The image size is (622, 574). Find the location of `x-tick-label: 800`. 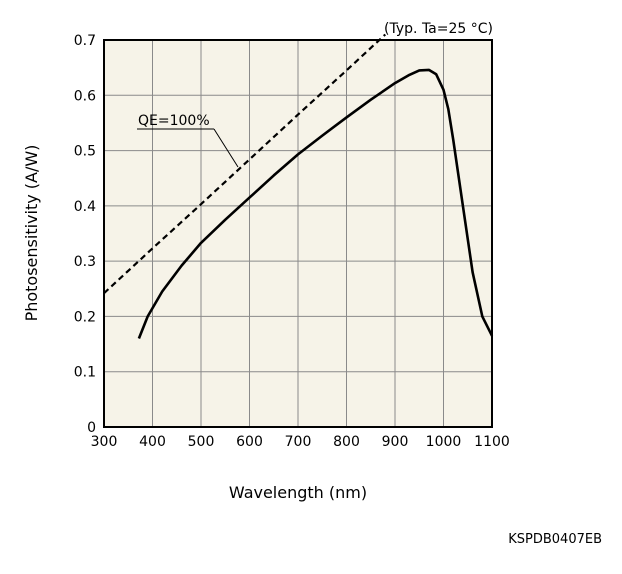

x-tick-label: 800 is located at coordinates (346, 442).